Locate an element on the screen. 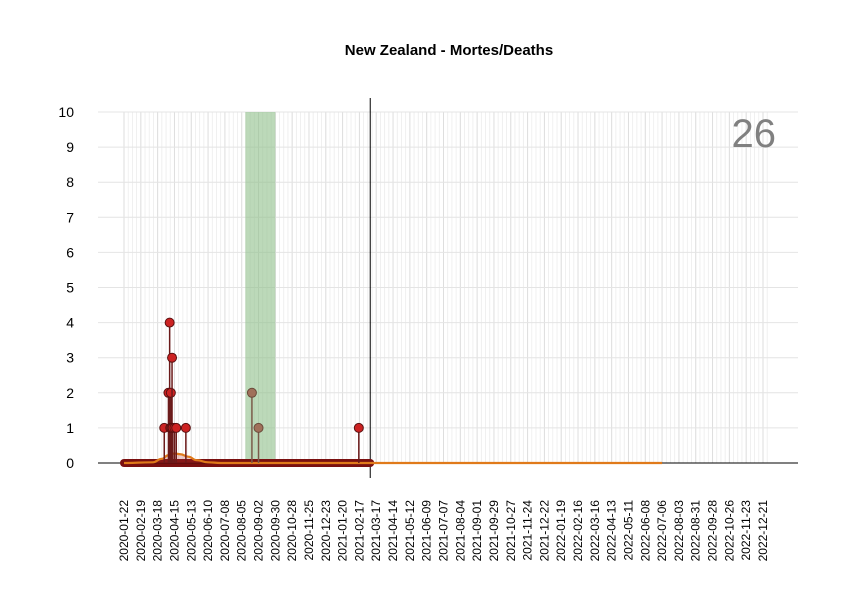 Image resolution: width=850 pixels, height=600 pixels. y-tick-label: 9 is located at coordinates (70, 147).